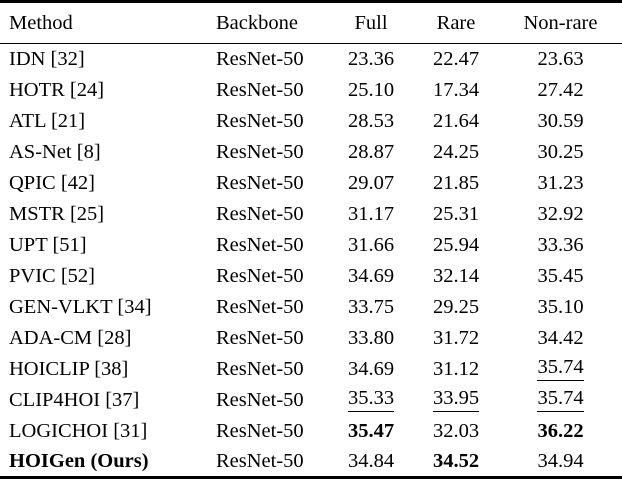 Image resolution: width=622 pixels, height=486 pixels. What do you see at coordinates (311, 23) in the screenshot?
I see `header-row: Method Backbone Full Rare Non-rare` at bounding box center [311, 23].